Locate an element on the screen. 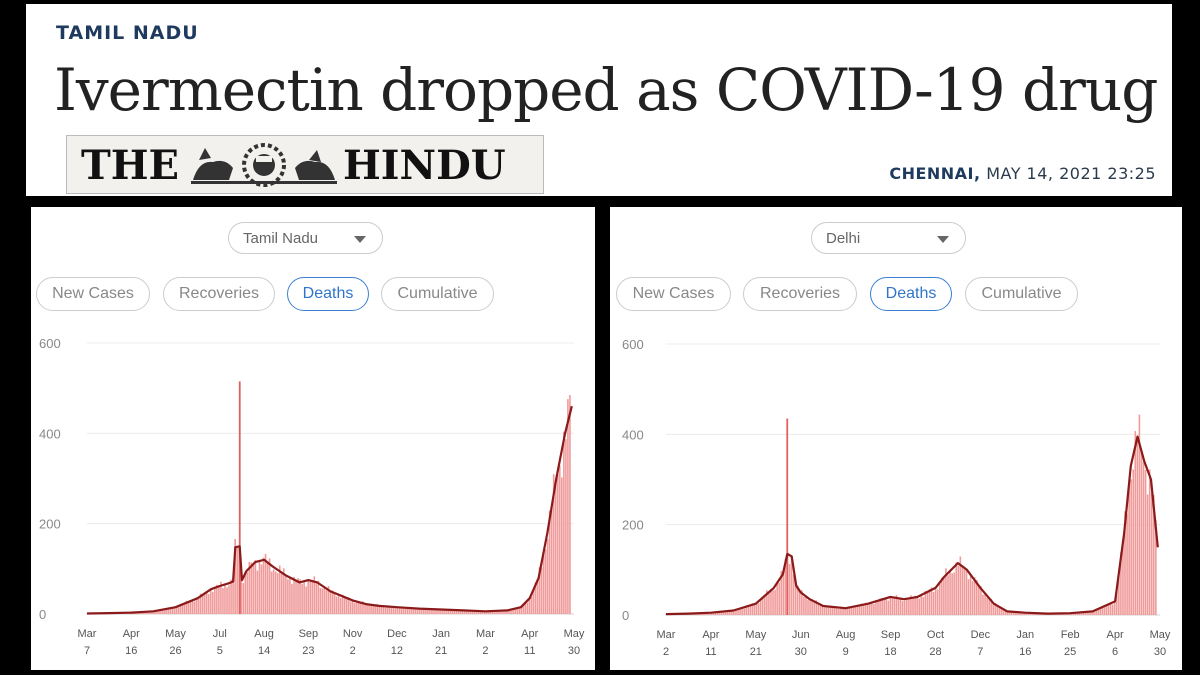  x-tick-label-day: 18 is located at coordinates (890, 652).